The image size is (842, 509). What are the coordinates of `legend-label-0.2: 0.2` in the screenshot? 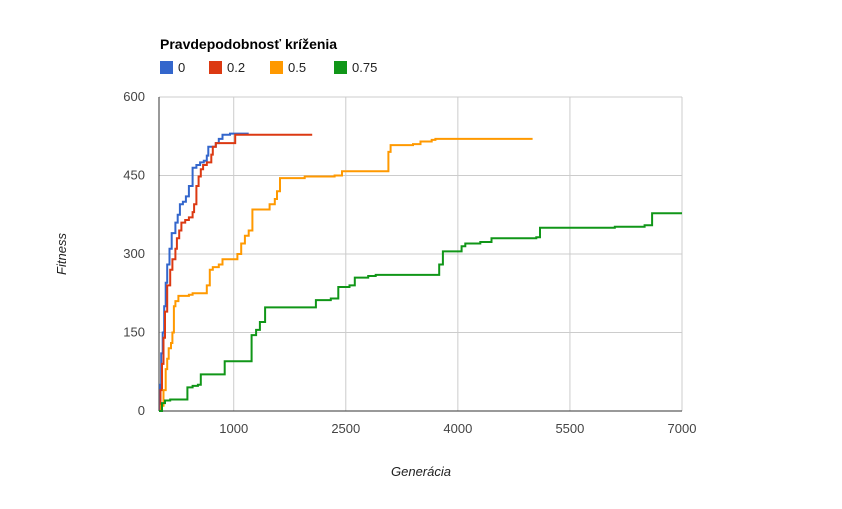 It's located at (236, 67).